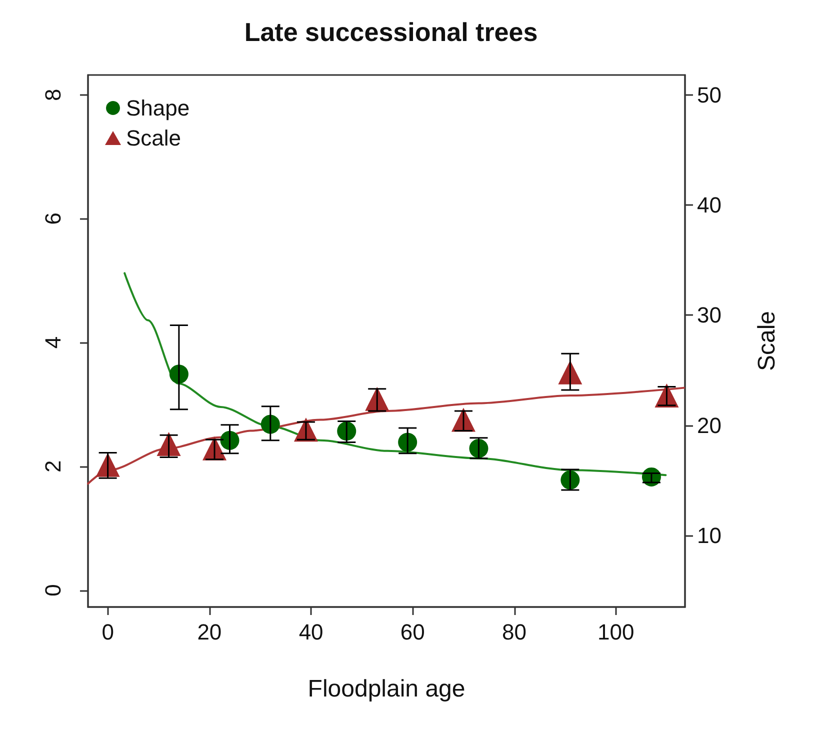 This screenshot has height=746, width=838. Describe the element at coordinates (53, 342) in the screenshot. I see `y-tick-label: 4` at that location.